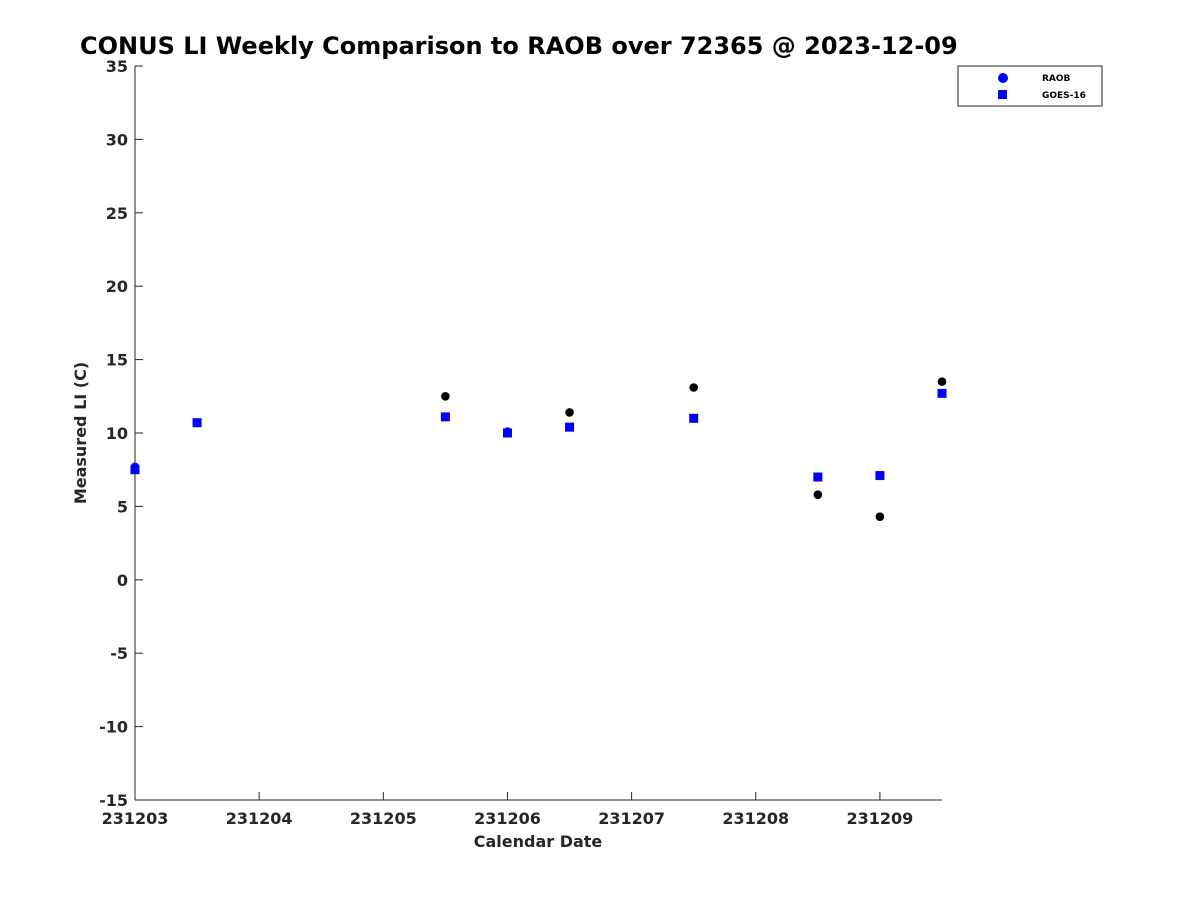 The width and height of the screenshot is (1200, 900). What do you see at coordinates (122, 506) in the screenshot?
I see `y-tick-label: 5` at bounding box center [122, 506].